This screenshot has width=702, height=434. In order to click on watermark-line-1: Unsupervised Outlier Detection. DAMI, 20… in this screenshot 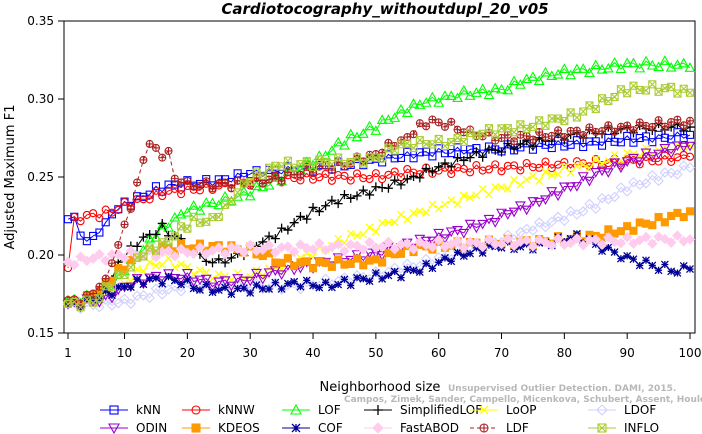, I will do `click(562, 389)`.